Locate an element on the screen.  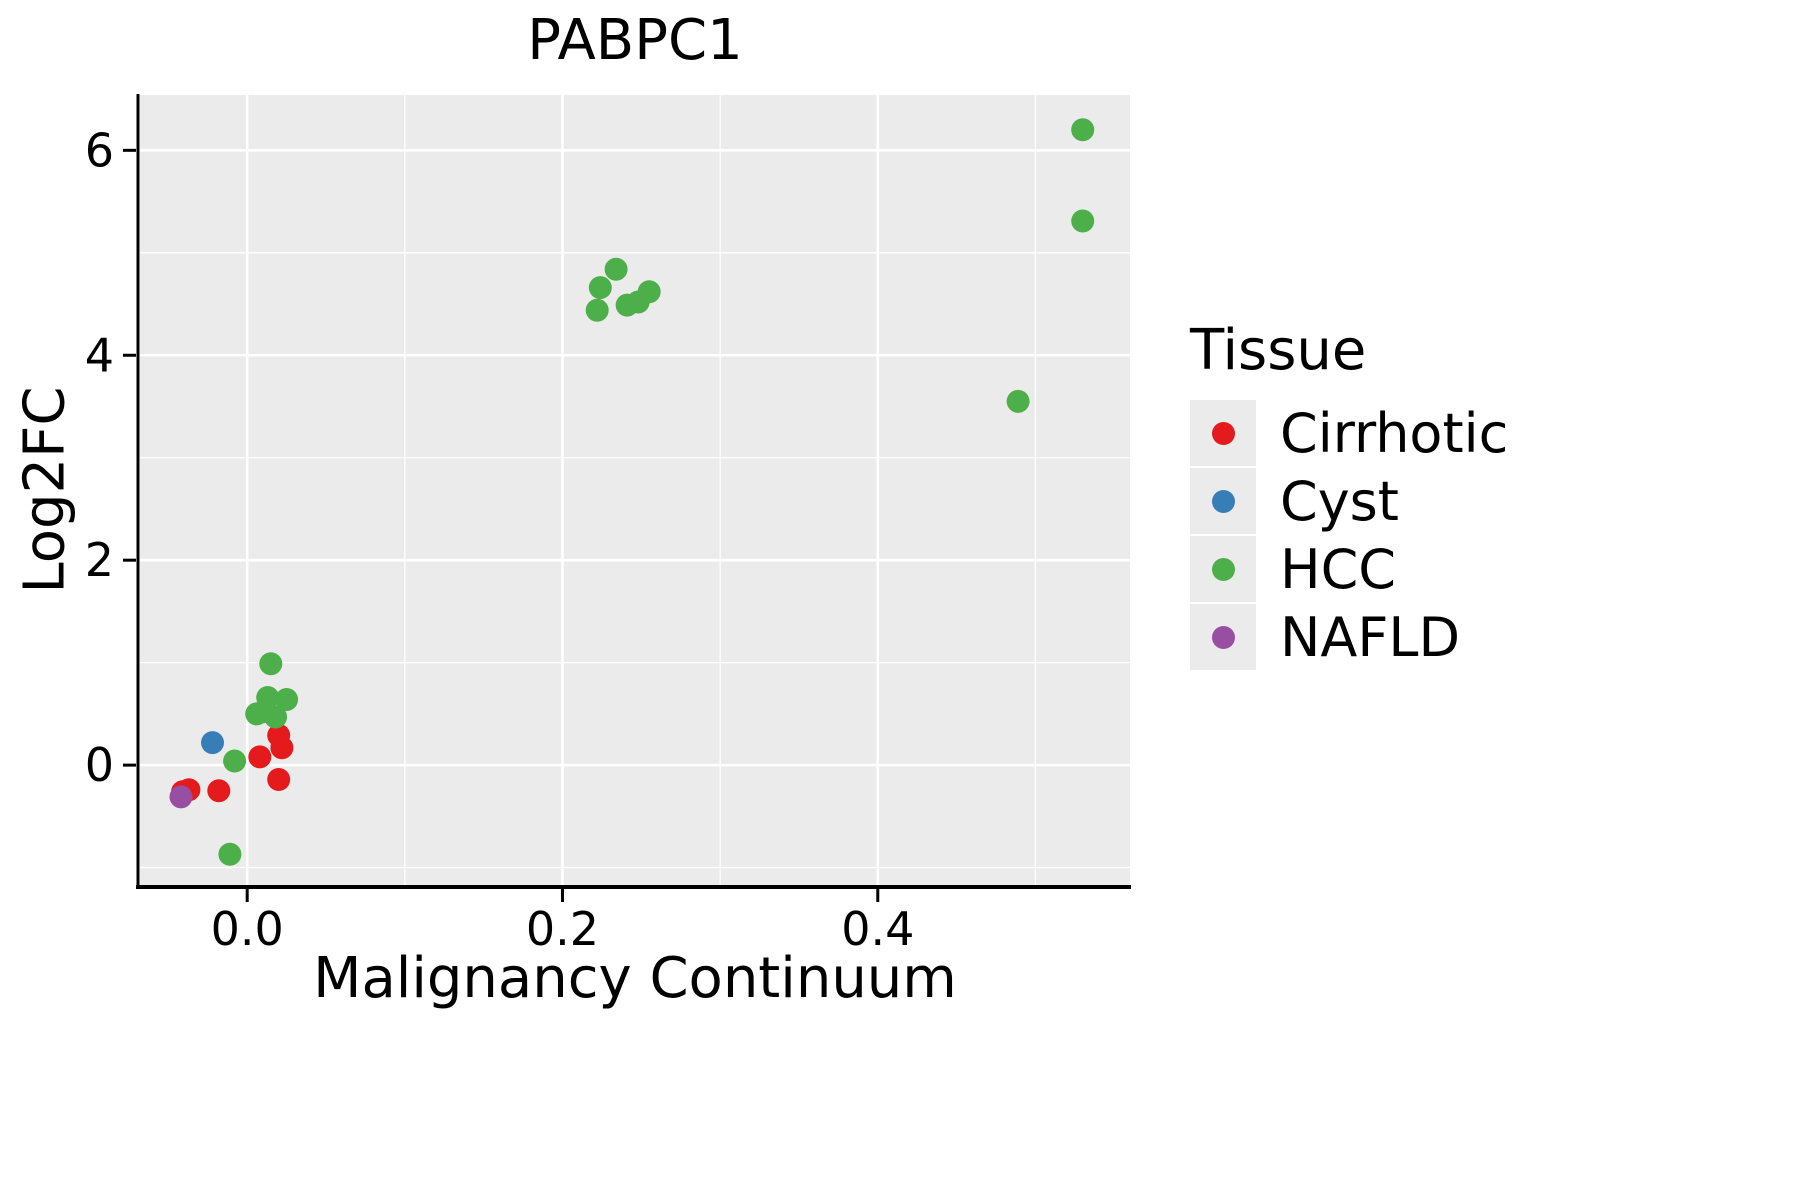
y-tick-label: 0 is located at coordinates (99, 765).